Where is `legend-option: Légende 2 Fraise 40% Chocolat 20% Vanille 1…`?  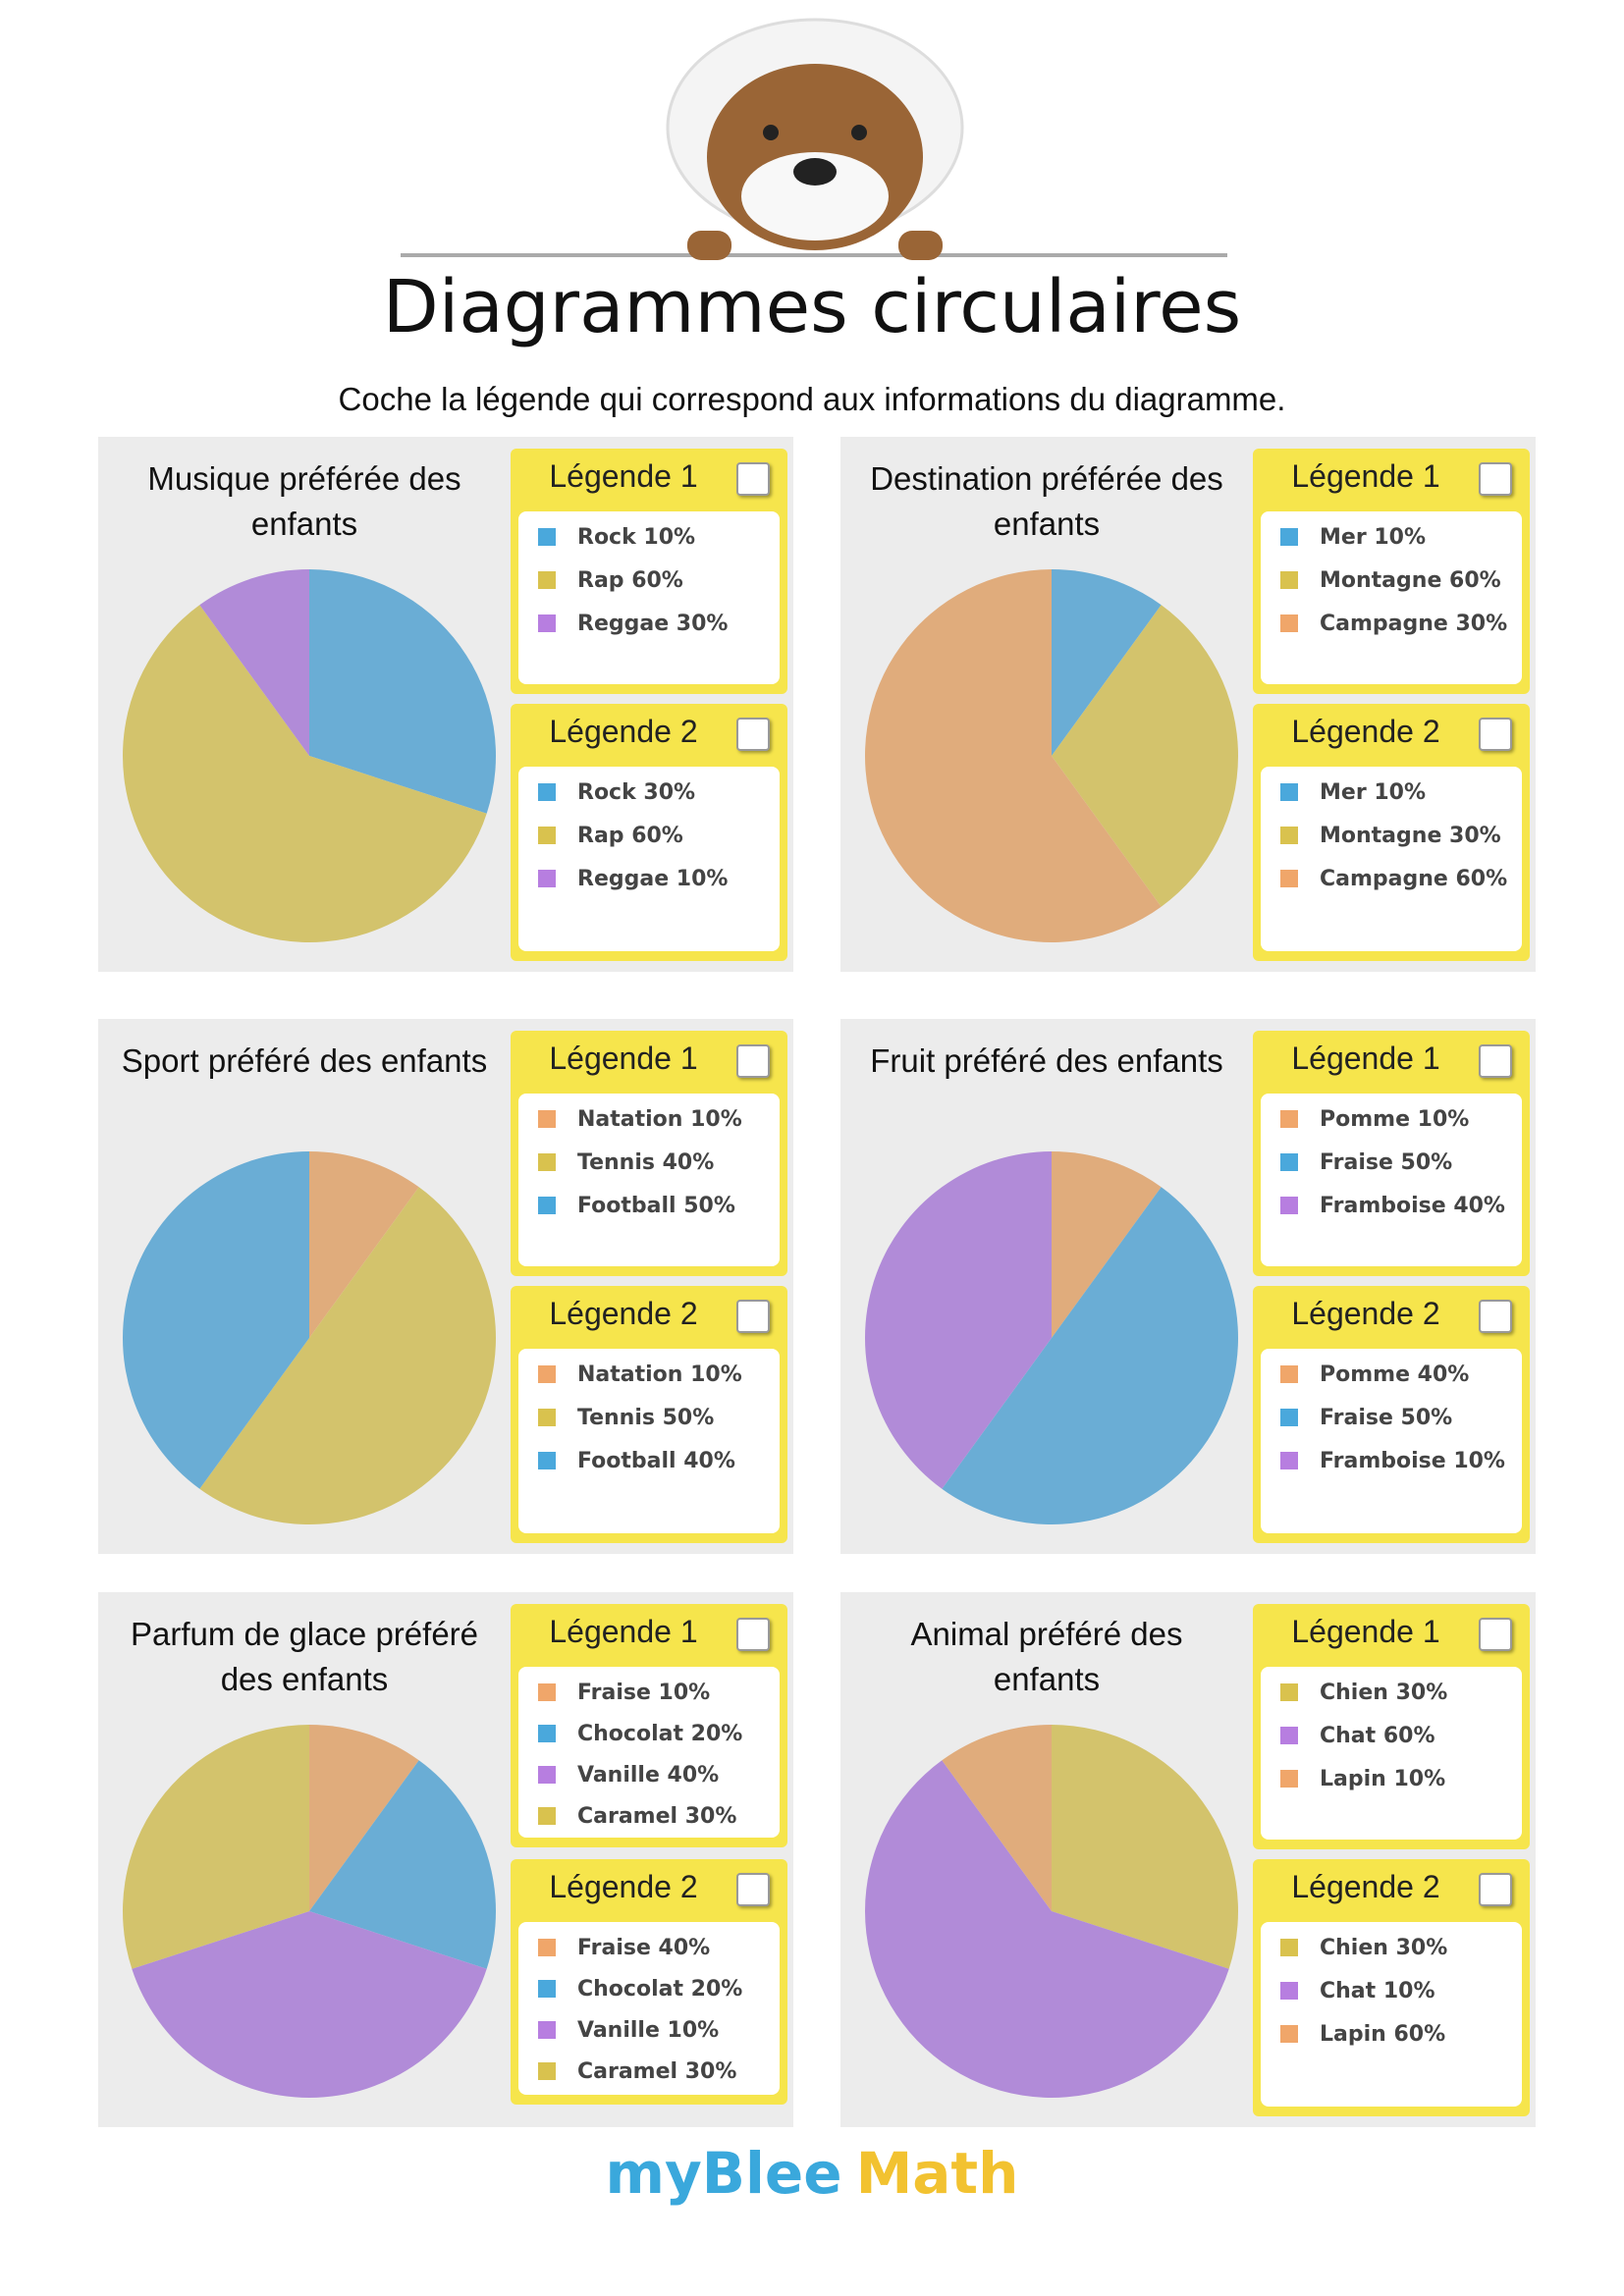 legend-option: Légende 2 Fraise 40% Chocolat 20% Vanille 1… is located at coordinates (649, 1982).